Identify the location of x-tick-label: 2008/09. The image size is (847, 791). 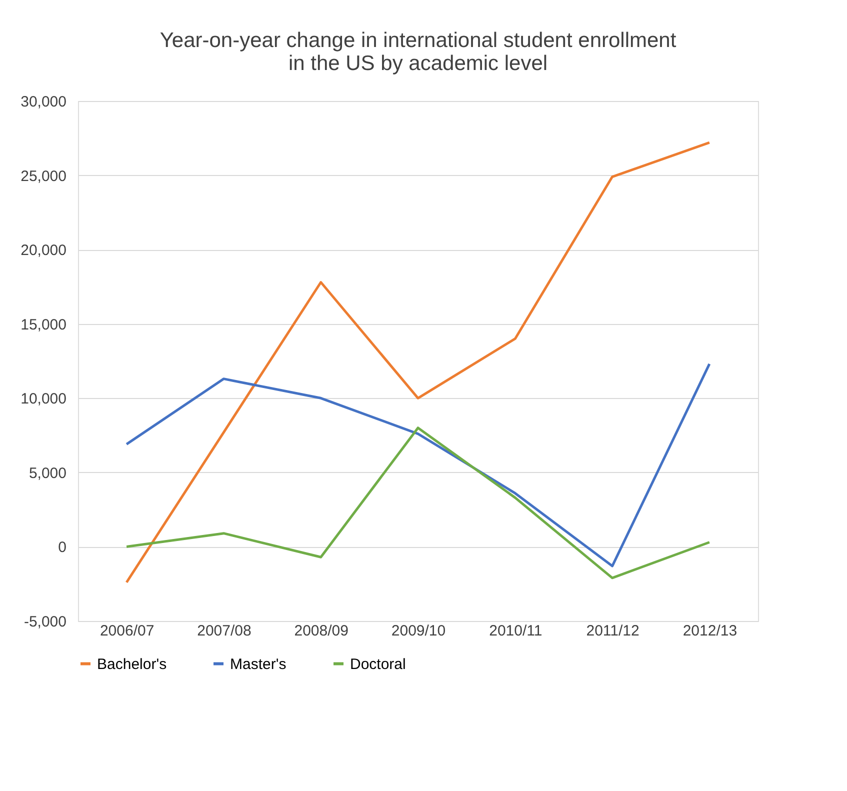
(321, 631).